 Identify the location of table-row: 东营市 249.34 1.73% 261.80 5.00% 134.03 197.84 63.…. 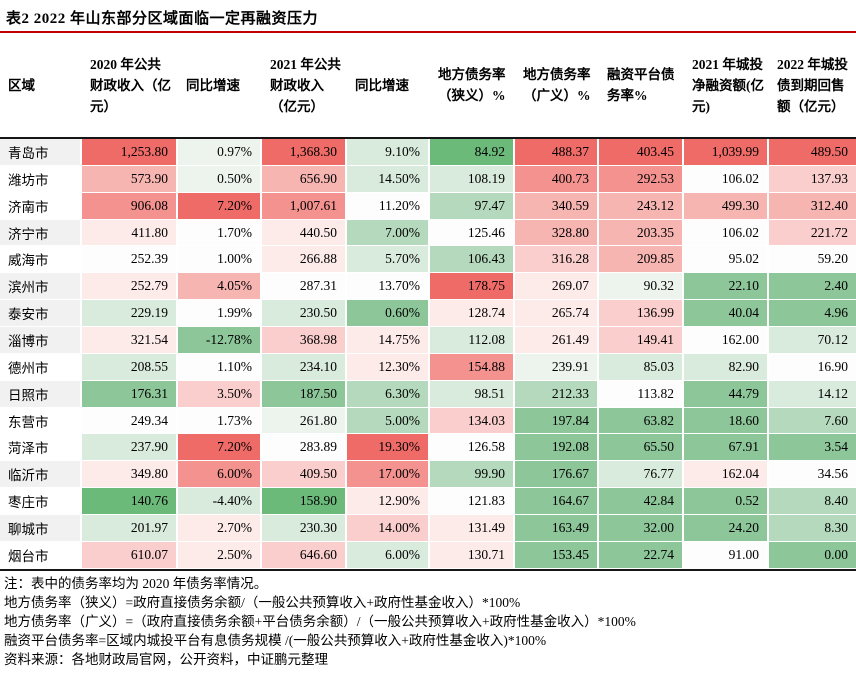
(428, 421).